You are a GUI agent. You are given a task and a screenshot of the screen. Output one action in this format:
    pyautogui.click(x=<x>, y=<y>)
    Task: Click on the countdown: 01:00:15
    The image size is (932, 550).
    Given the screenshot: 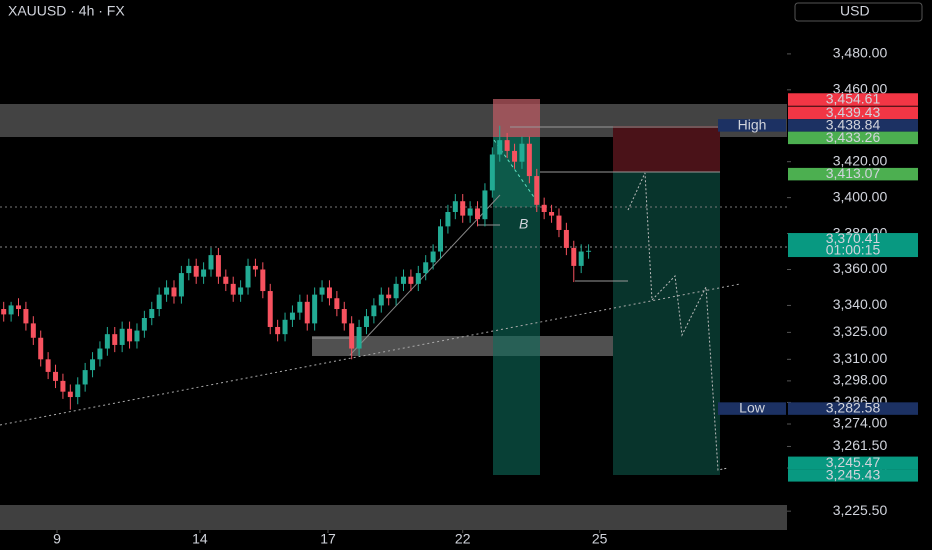 What is the action you would take?
    pyautogui.click(x=853, y=250)
    